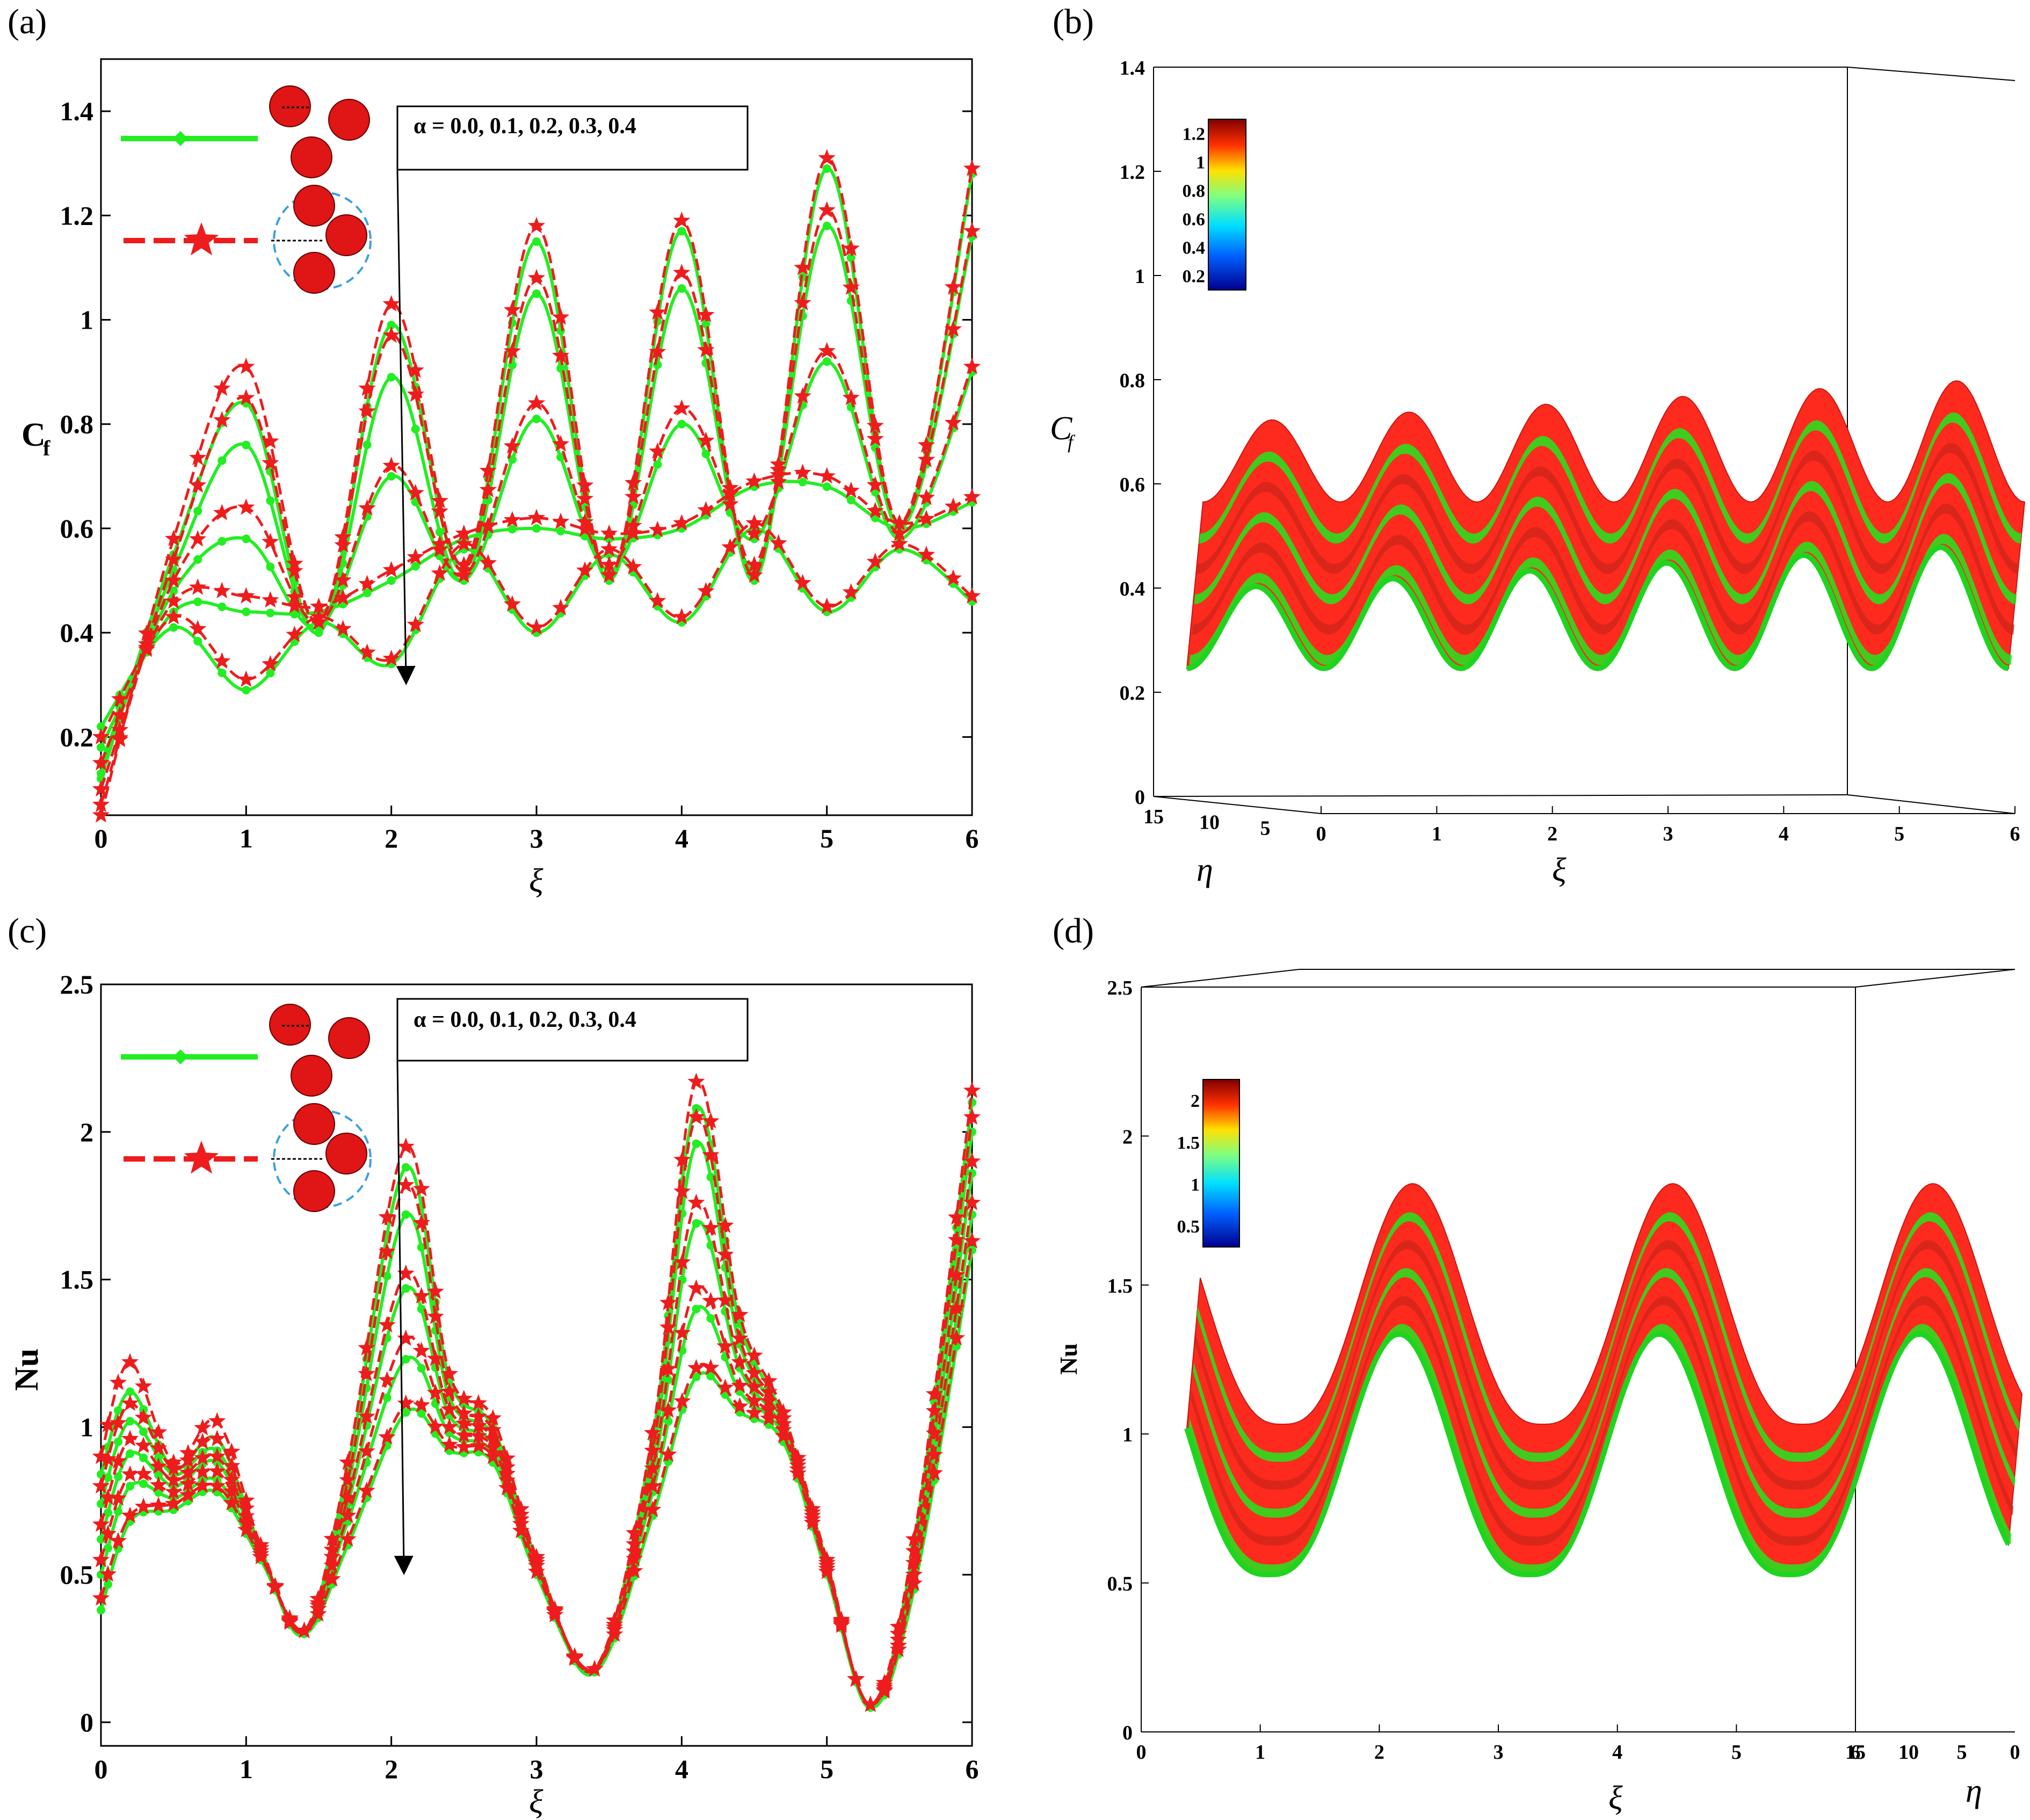 The height and width of the screenshot is (1820, 2030). What do you see at coordinates (349, 120) in the screenshot?
I see `panel-a-legend-particle-icon` at bounding box center [349, 120].